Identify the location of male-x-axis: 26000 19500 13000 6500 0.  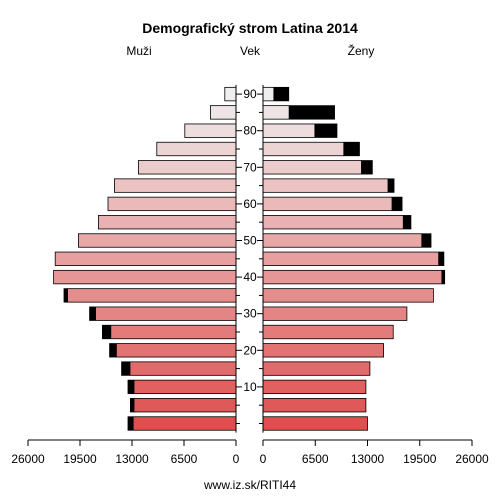
(125, 452).